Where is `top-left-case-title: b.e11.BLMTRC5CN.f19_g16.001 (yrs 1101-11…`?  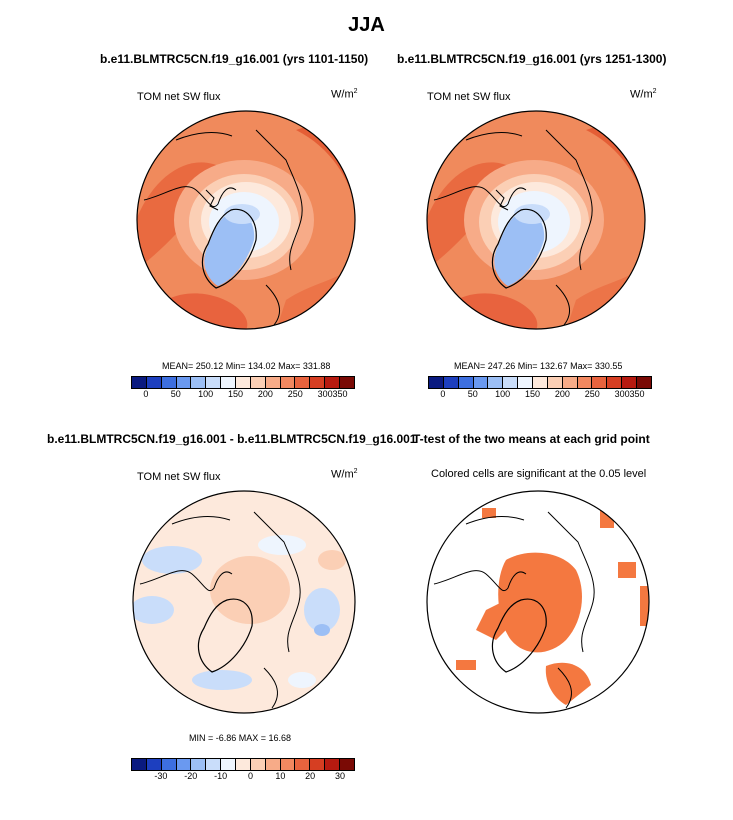
top-left-case-title: b.e11.BLMTRC5CN.f19_g16.001 (yrs 1101-11… is located at coordinates (234, 59).